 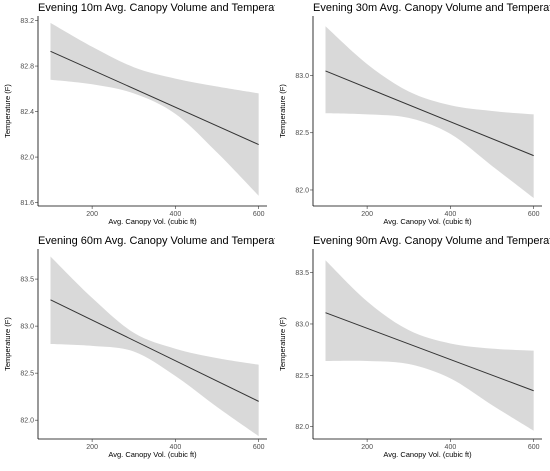 I want to click on y-tick-label: 82.4, so click(x=27, y=112).